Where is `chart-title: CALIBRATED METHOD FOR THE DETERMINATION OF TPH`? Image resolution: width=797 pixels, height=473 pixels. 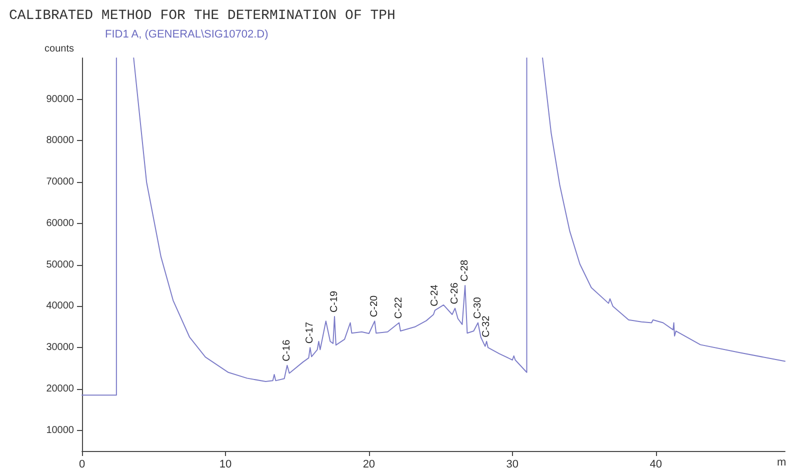 chart-title: CALIBRATED METHOD FOR THE DETERMINATION OF TPH is located at coordinates (202, 16).